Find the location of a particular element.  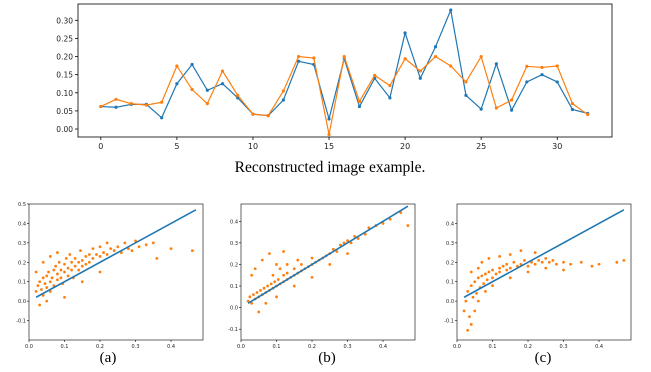

y-tick-label: 0.4 is located at coordinates (234, 222).